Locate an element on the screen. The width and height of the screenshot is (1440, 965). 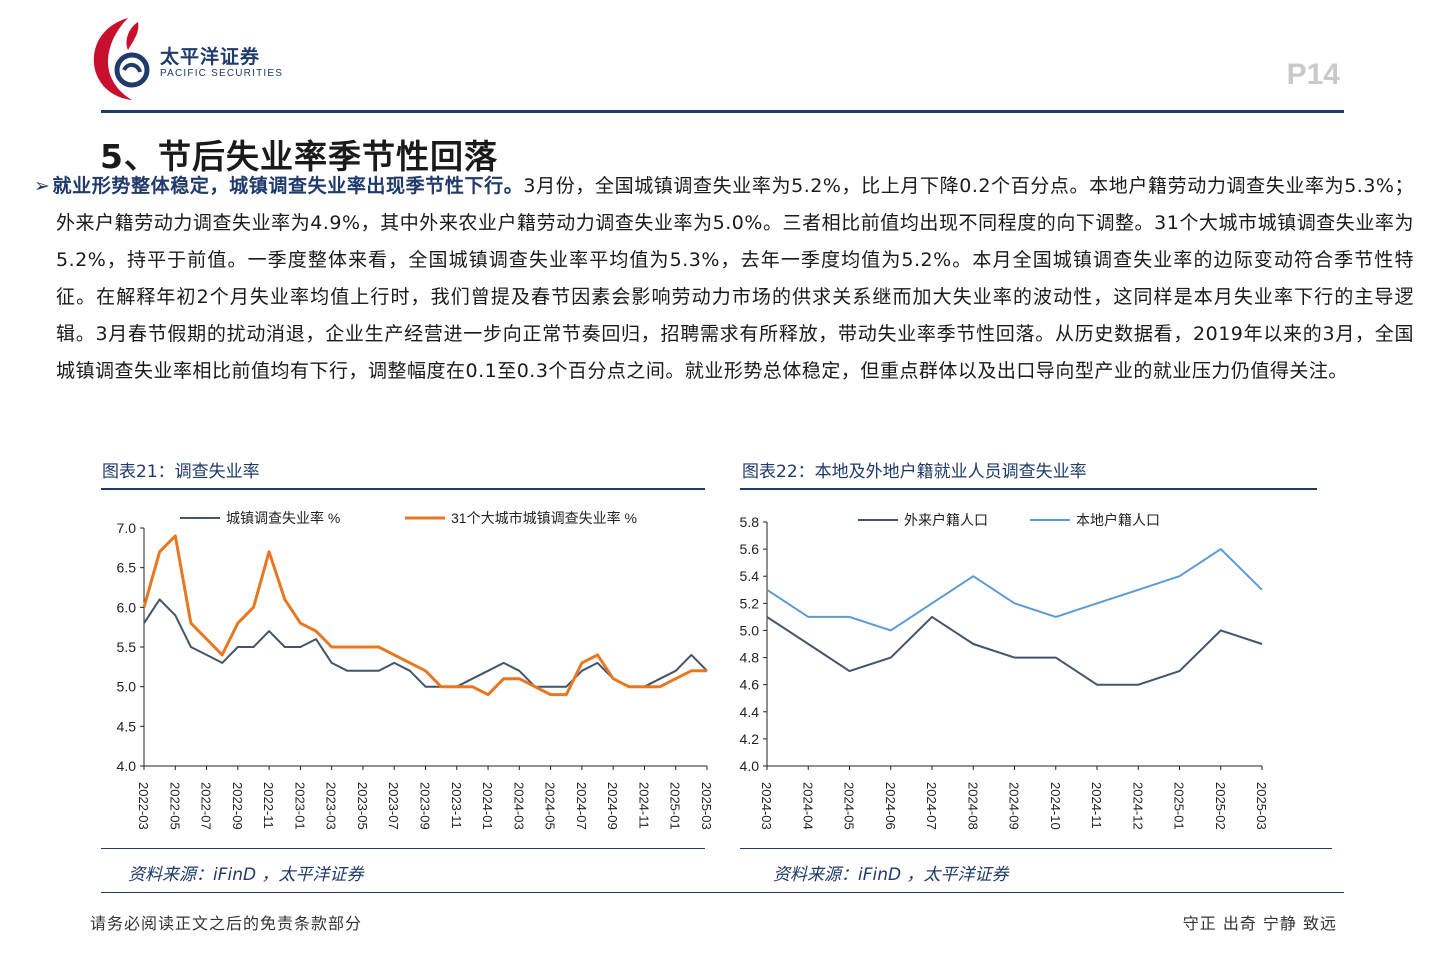
footer-disclaimer: 请务必阅读正文之后的免责条款部分 is located at coordinates (226, 923).